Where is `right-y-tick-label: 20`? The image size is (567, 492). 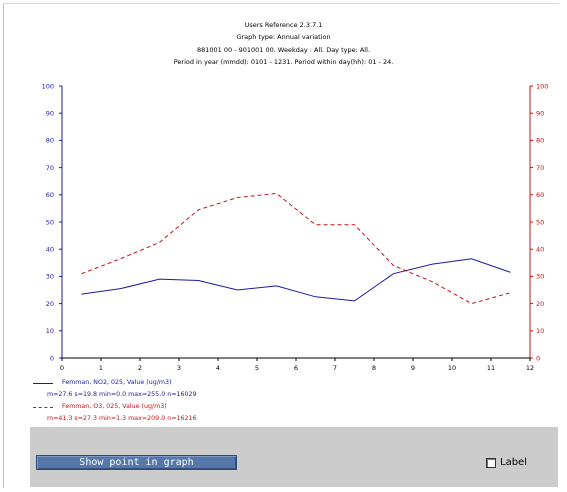 right-y-tick-label: 20 is located at coordinates (540, 304).